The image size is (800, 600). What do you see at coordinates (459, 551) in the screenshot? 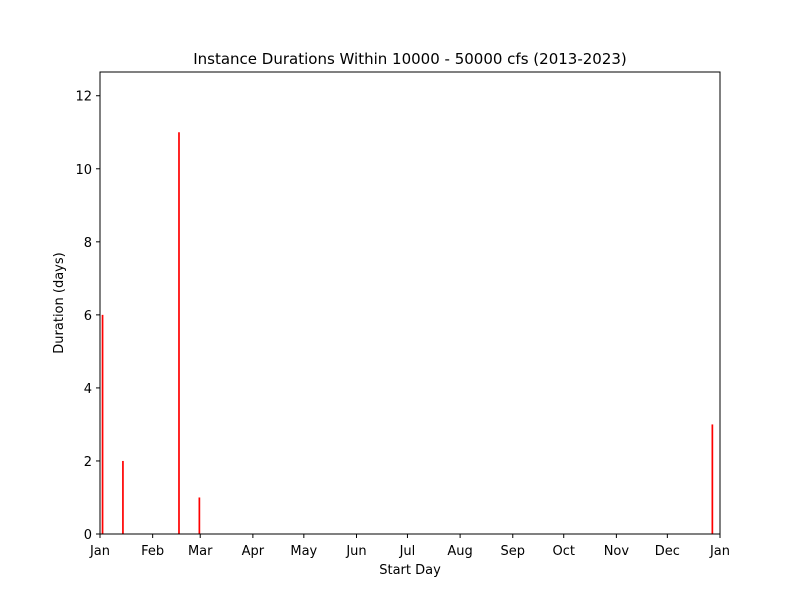
I see `x-tick-label: Aug` at bounding box center [459, 551].